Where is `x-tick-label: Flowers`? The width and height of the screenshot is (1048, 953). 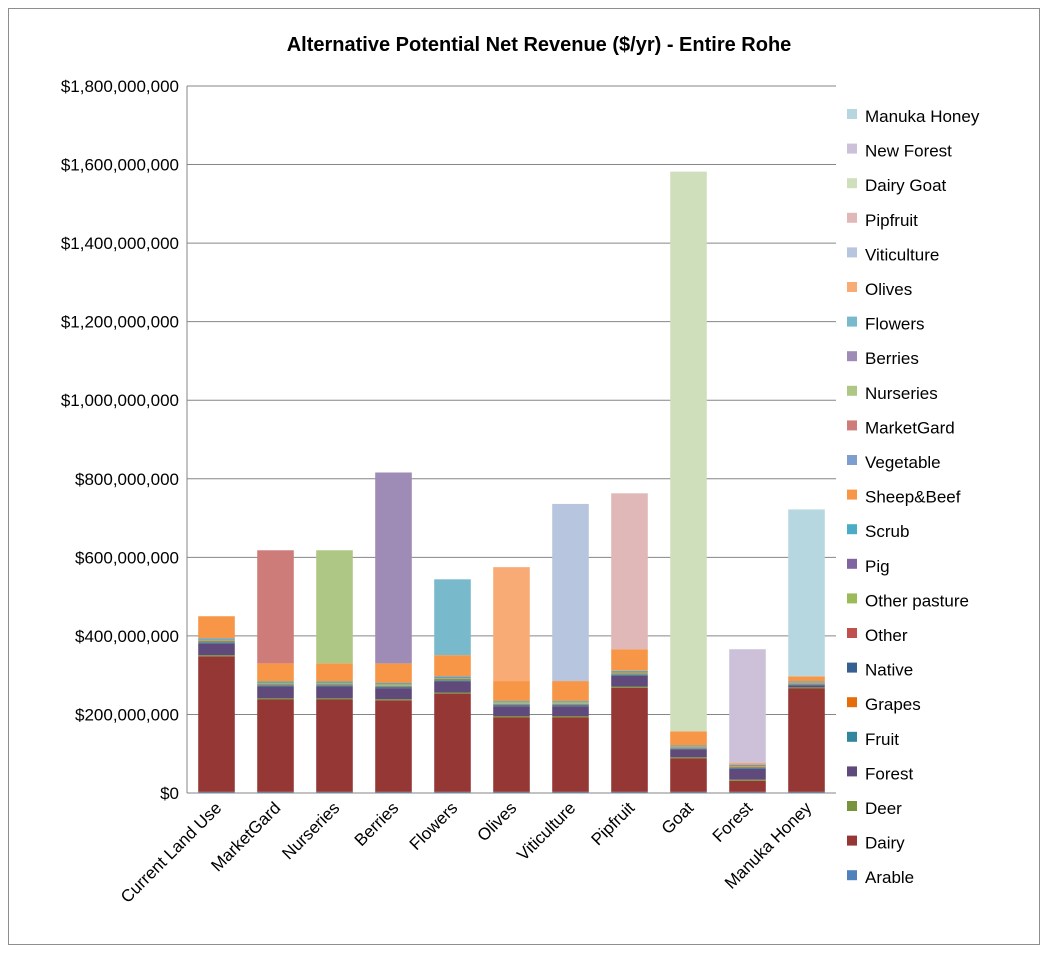
x-tick-label: Flowers is located at coordinates (434, 826).